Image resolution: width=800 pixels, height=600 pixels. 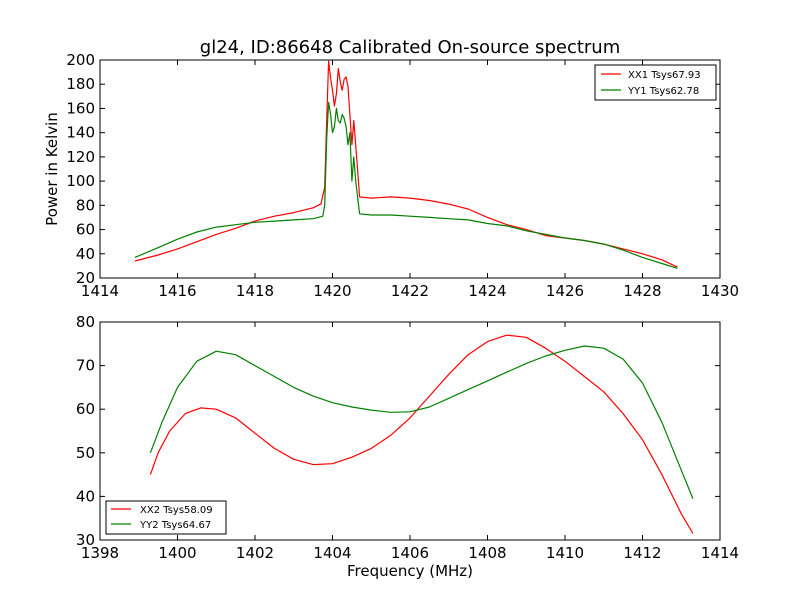 What do you see at coordinates (565, 553) in the screenshot?
I see `bottom-xtick-label: 1410` at bounding box center [565, 553].